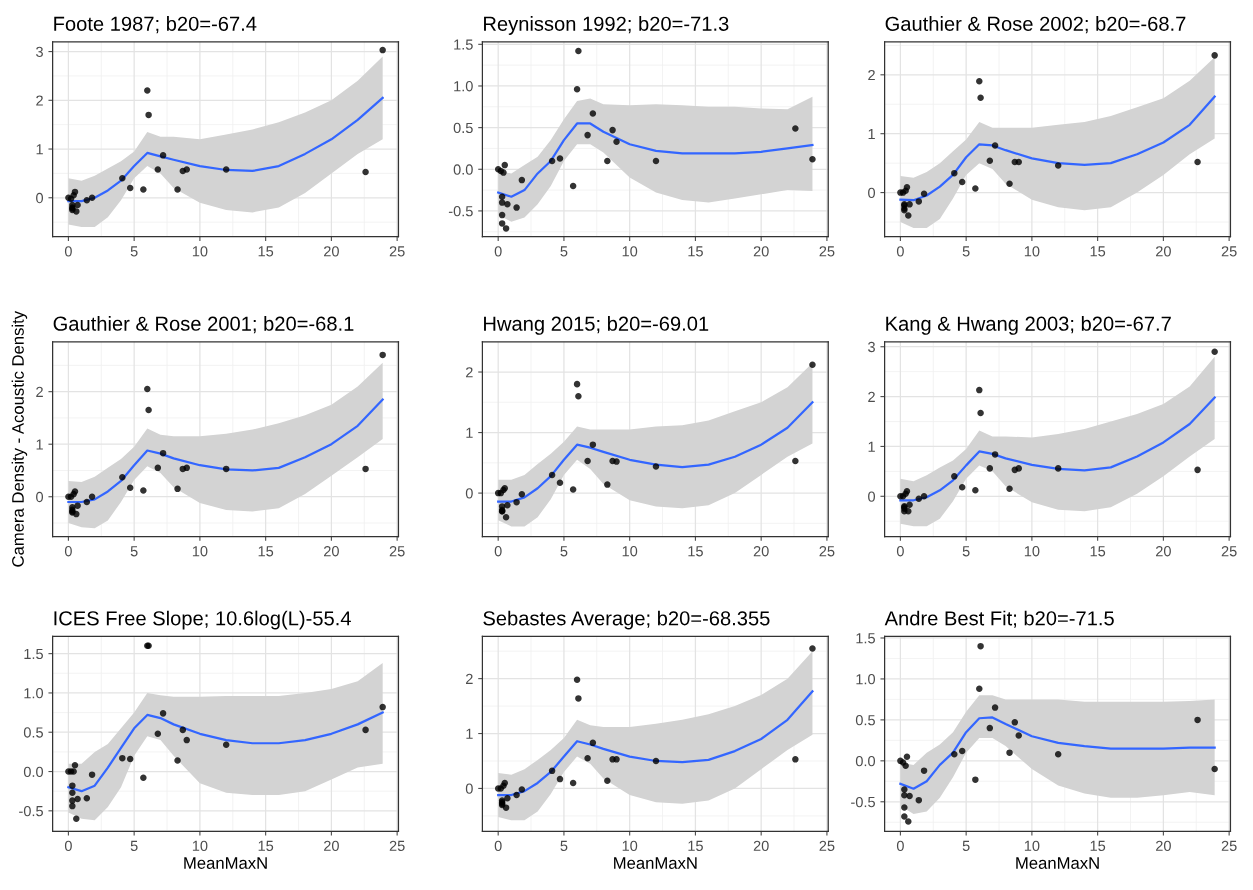  Describe the element at coordinates (596, 325) in the screenshot. I see `chart-title: Hwang 2015; b20=-69.01` at that location.